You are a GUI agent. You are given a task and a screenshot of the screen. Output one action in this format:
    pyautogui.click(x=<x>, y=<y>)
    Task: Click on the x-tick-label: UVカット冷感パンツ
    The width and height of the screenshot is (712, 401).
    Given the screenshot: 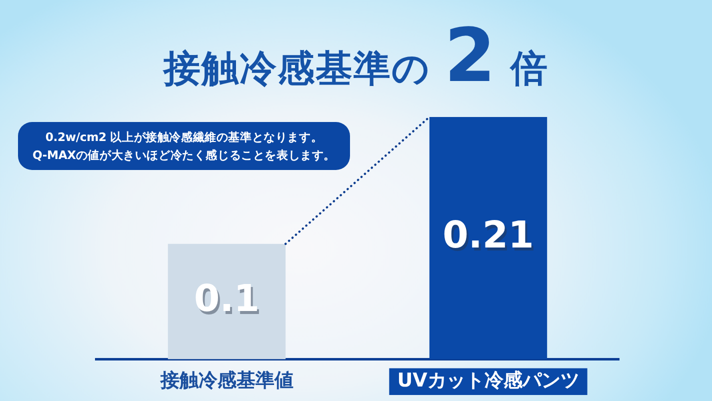 What is the action you would take?
    pyautogui.click(x=488, y=381)
    